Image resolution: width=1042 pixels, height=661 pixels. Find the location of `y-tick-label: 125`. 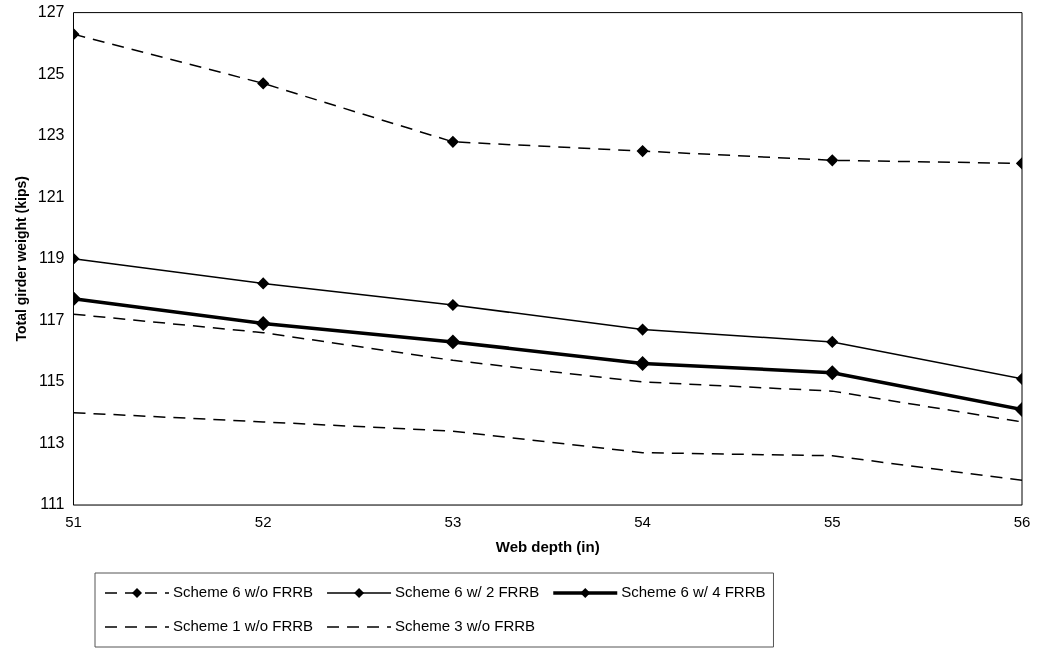

y-tick-label: 125 is located at coordinates (51, 73).